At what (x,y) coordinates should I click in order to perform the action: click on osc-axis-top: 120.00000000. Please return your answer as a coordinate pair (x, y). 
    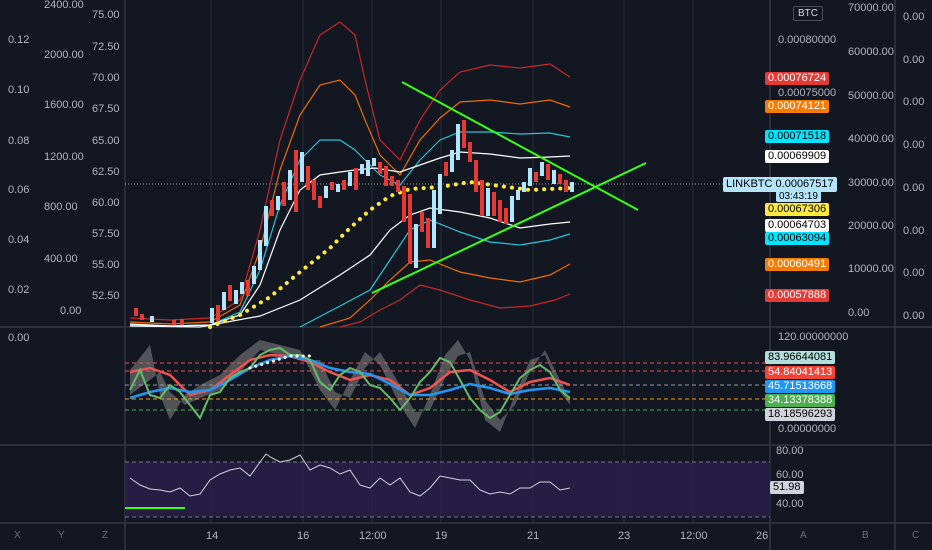
    Looking at the image, I should click on (813, 337).